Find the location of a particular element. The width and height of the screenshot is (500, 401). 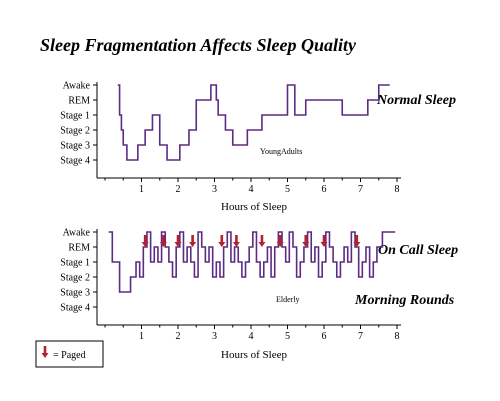

morning-rounds-label: Morning Rounds is located at coordinates (404, 300).